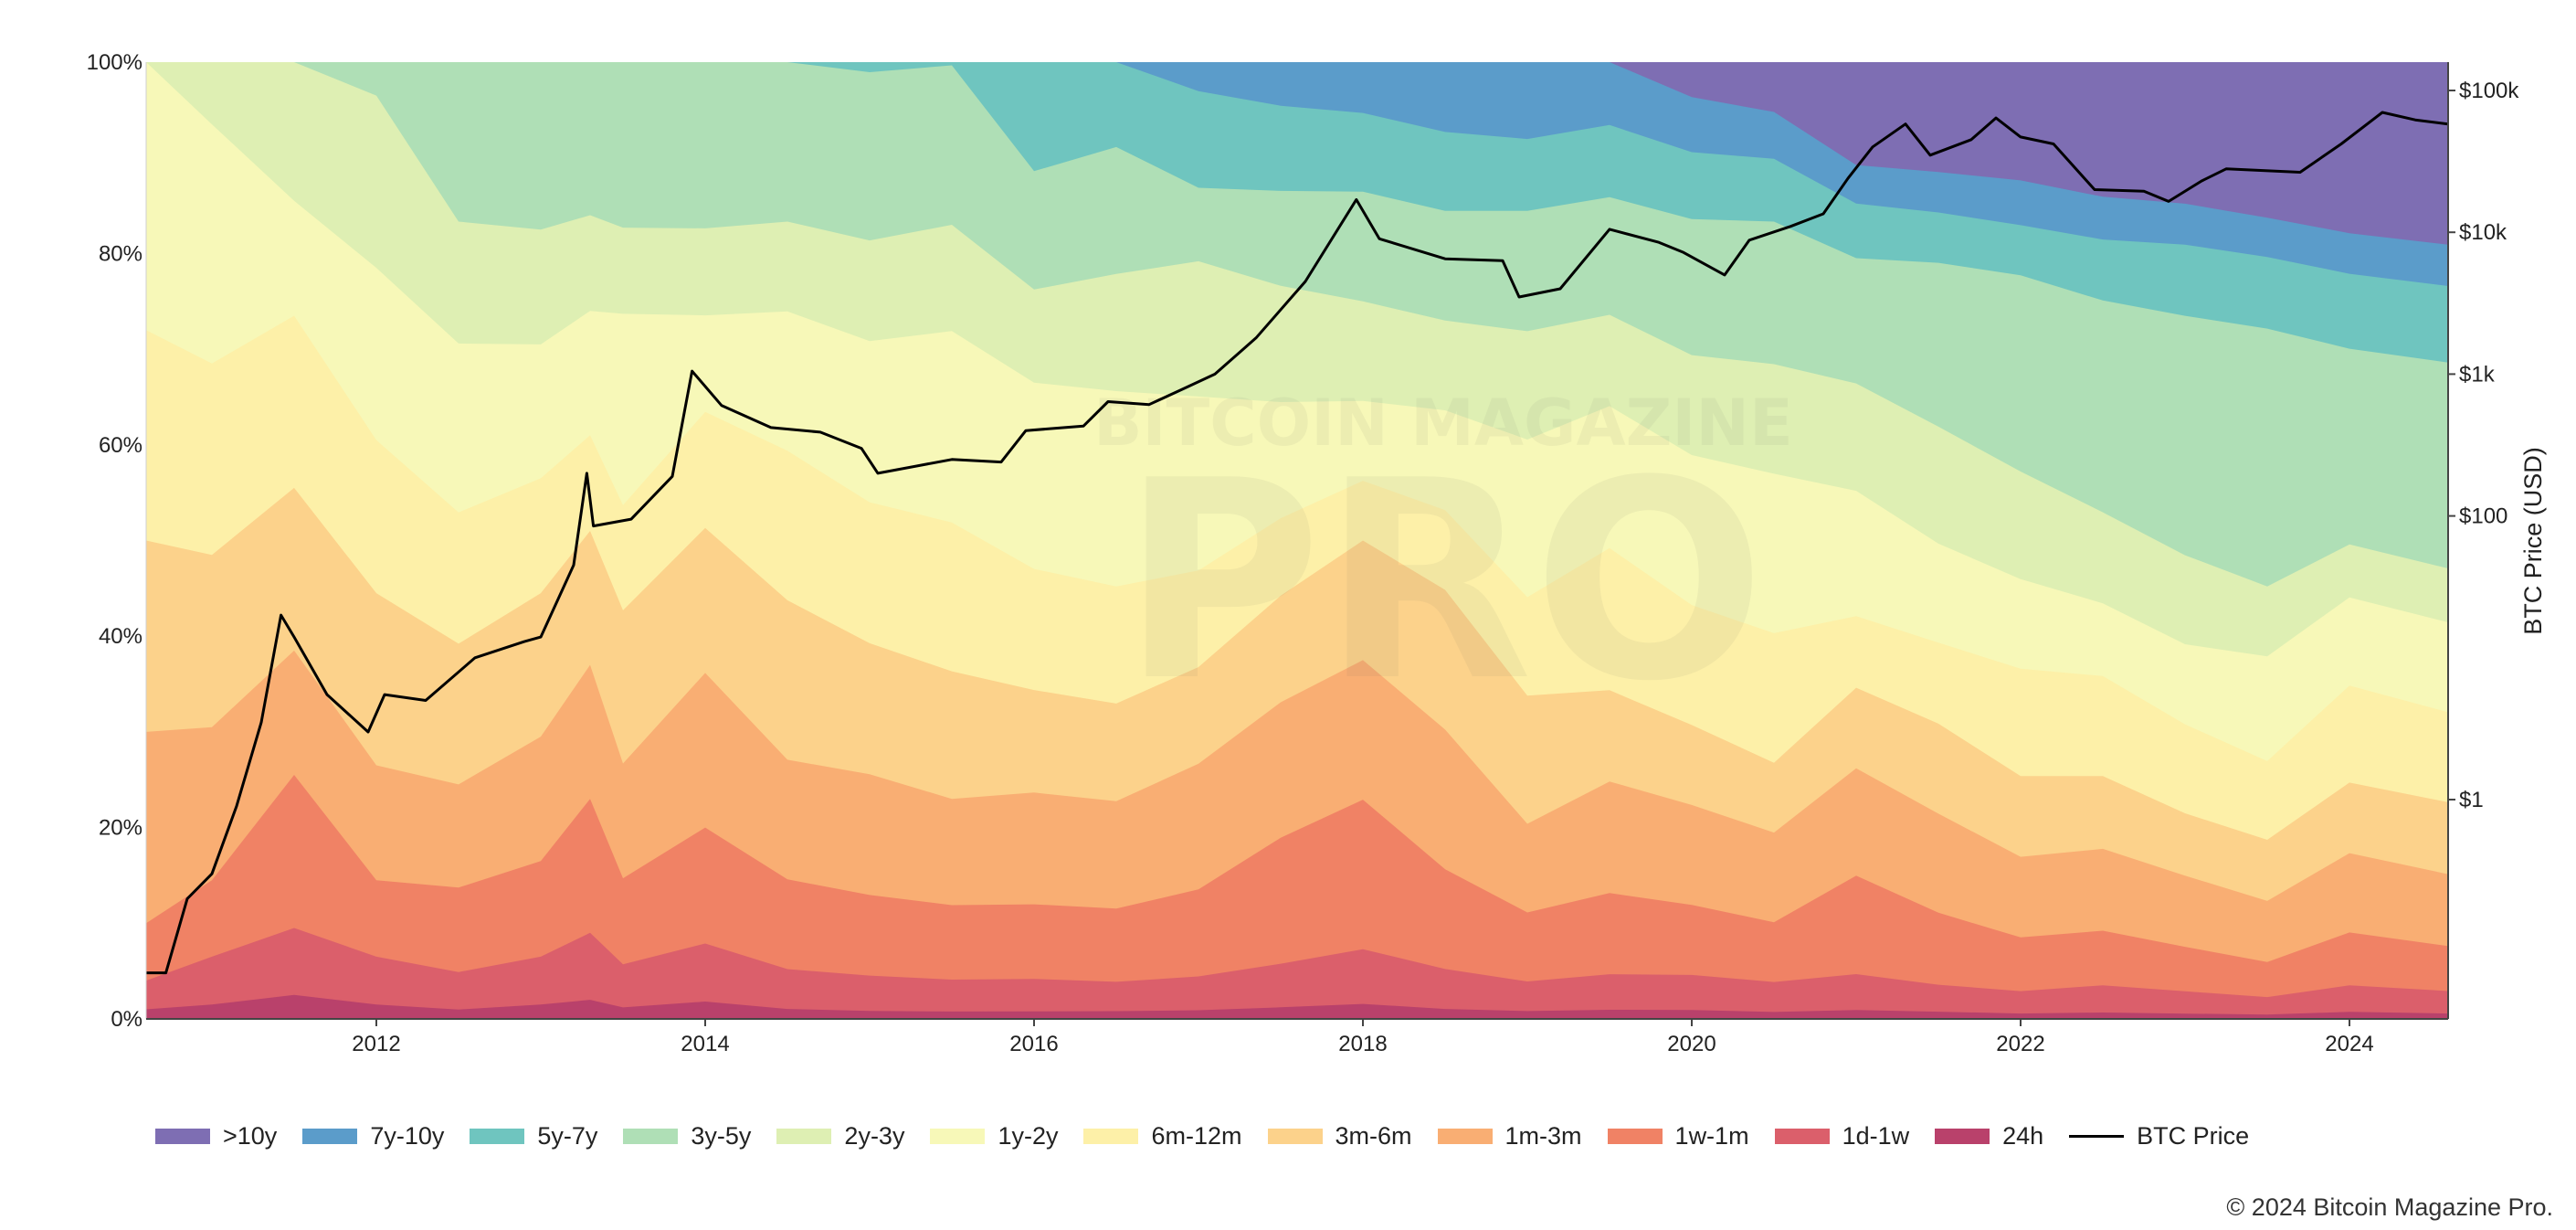 The width and height of the screenshot is (2576, 1230). What do you see at coordinates (2477, 374) in the screenshot?
I see `y2-tick-label: $1k` at bounding box center [2477, 374].